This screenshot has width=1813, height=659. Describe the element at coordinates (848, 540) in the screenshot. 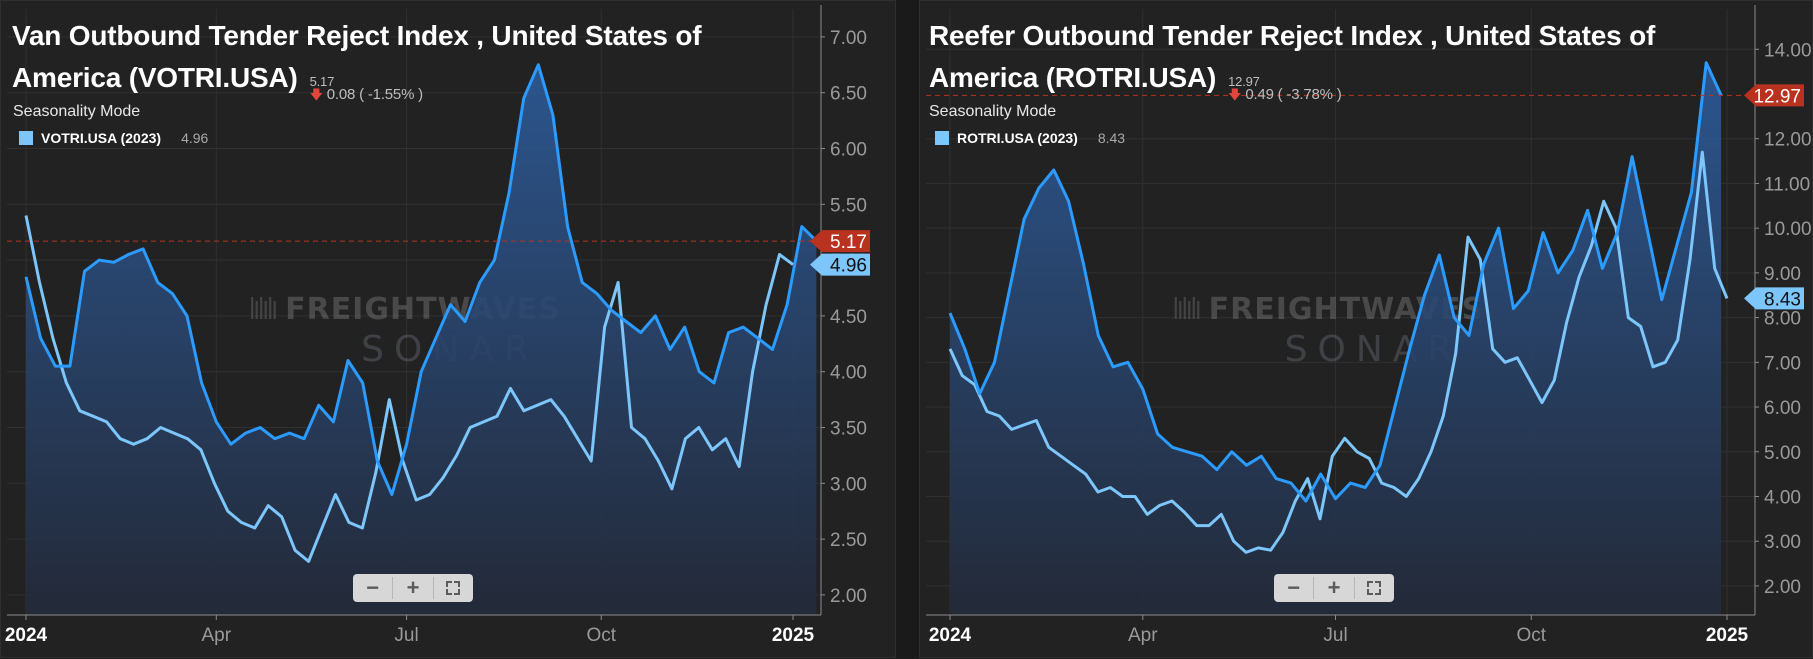

I see `y-tick-label: 2.50` at that location.